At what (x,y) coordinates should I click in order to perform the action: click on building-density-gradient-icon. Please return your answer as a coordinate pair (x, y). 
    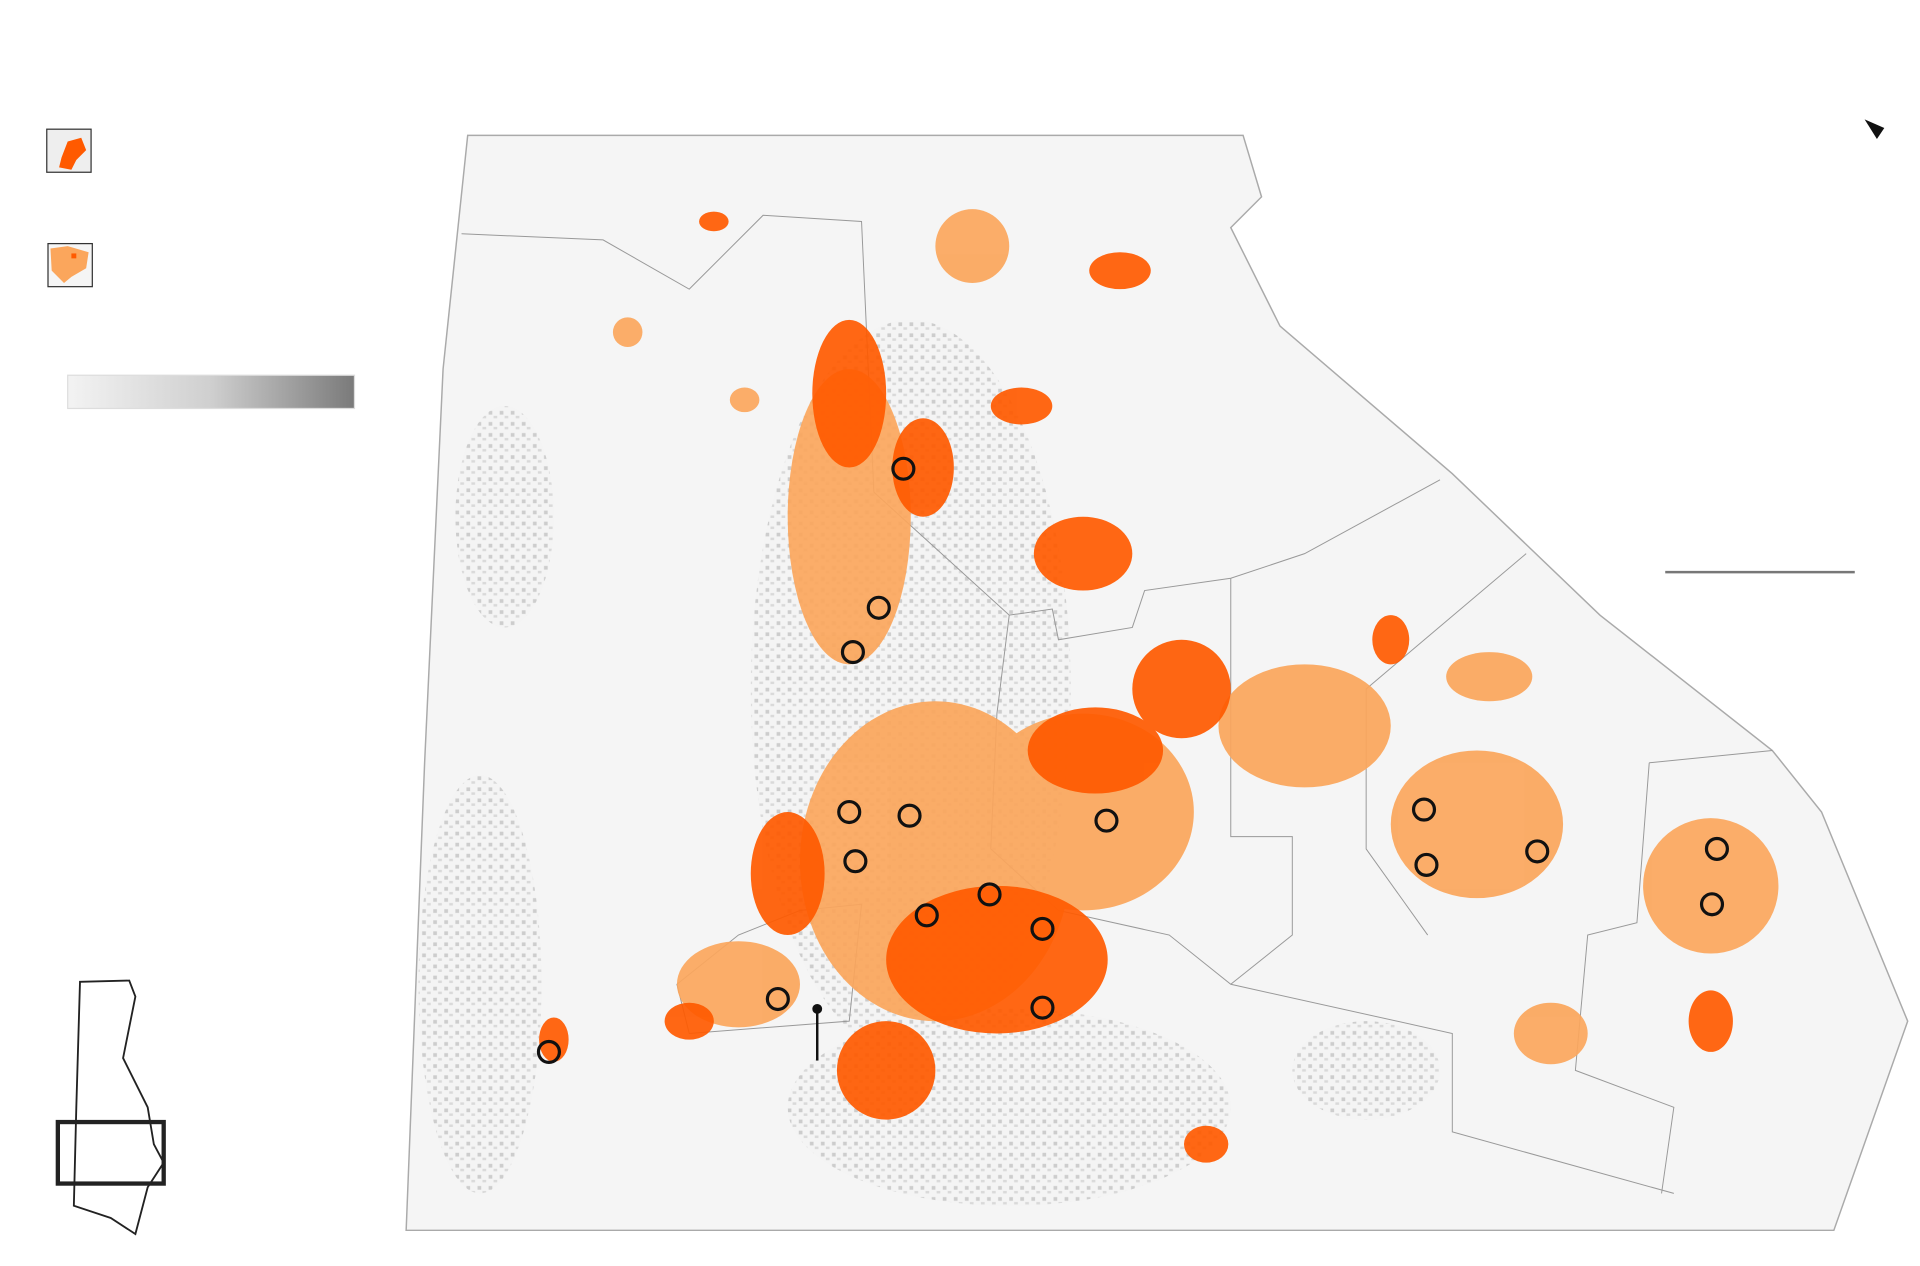
    Looking at the image, I should click on (211, 392).